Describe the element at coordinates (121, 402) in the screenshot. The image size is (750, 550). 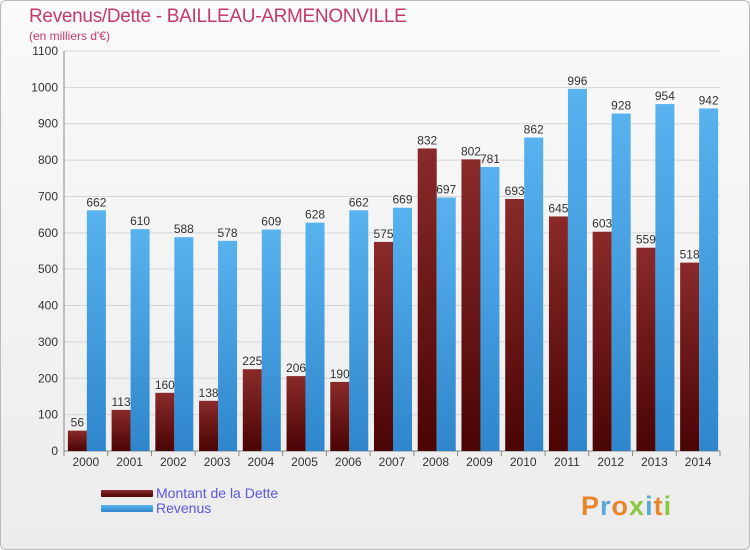
I see `data-label-dette: 113` at that location.